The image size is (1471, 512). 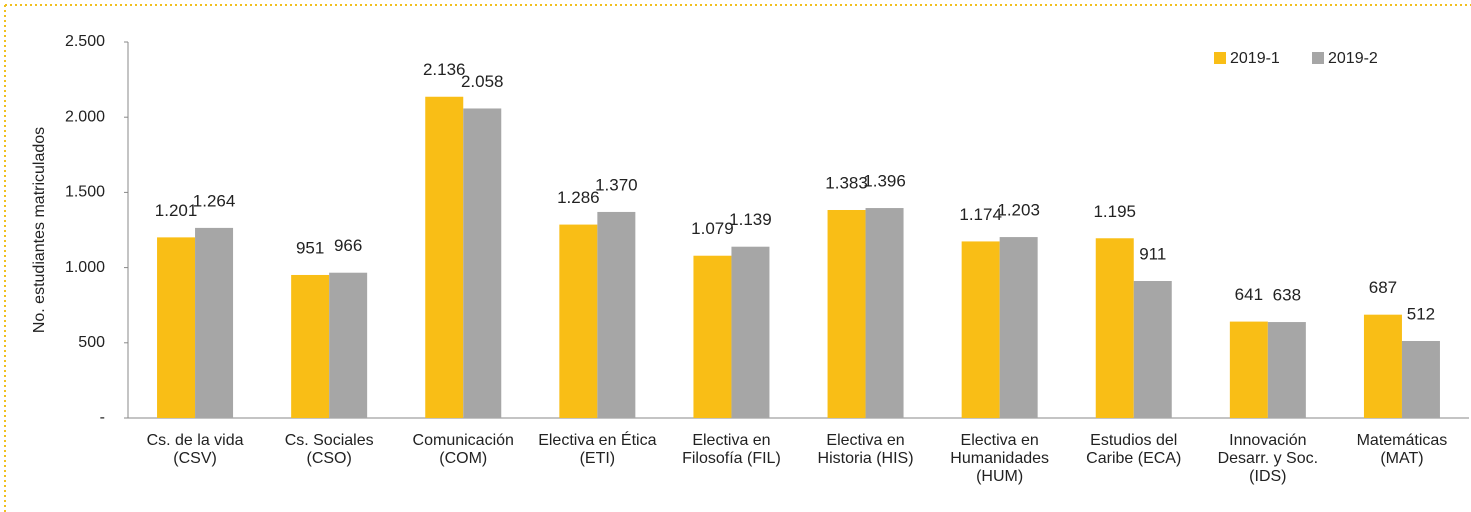 I want to click on value-label: 1.174, so click(x=980, y=214).